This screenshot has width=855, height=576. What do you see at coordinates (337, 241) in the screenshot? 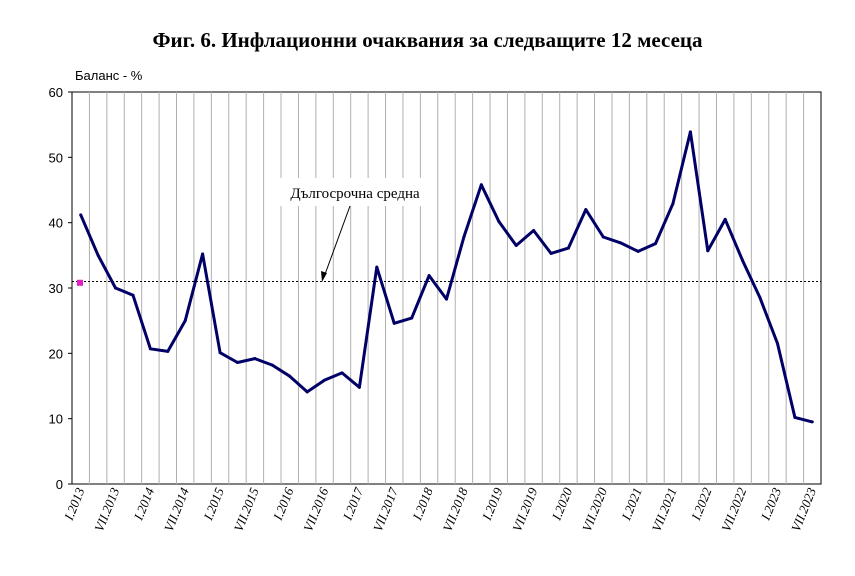
I see `annotation-arrow` at bounding box center [337, 241].